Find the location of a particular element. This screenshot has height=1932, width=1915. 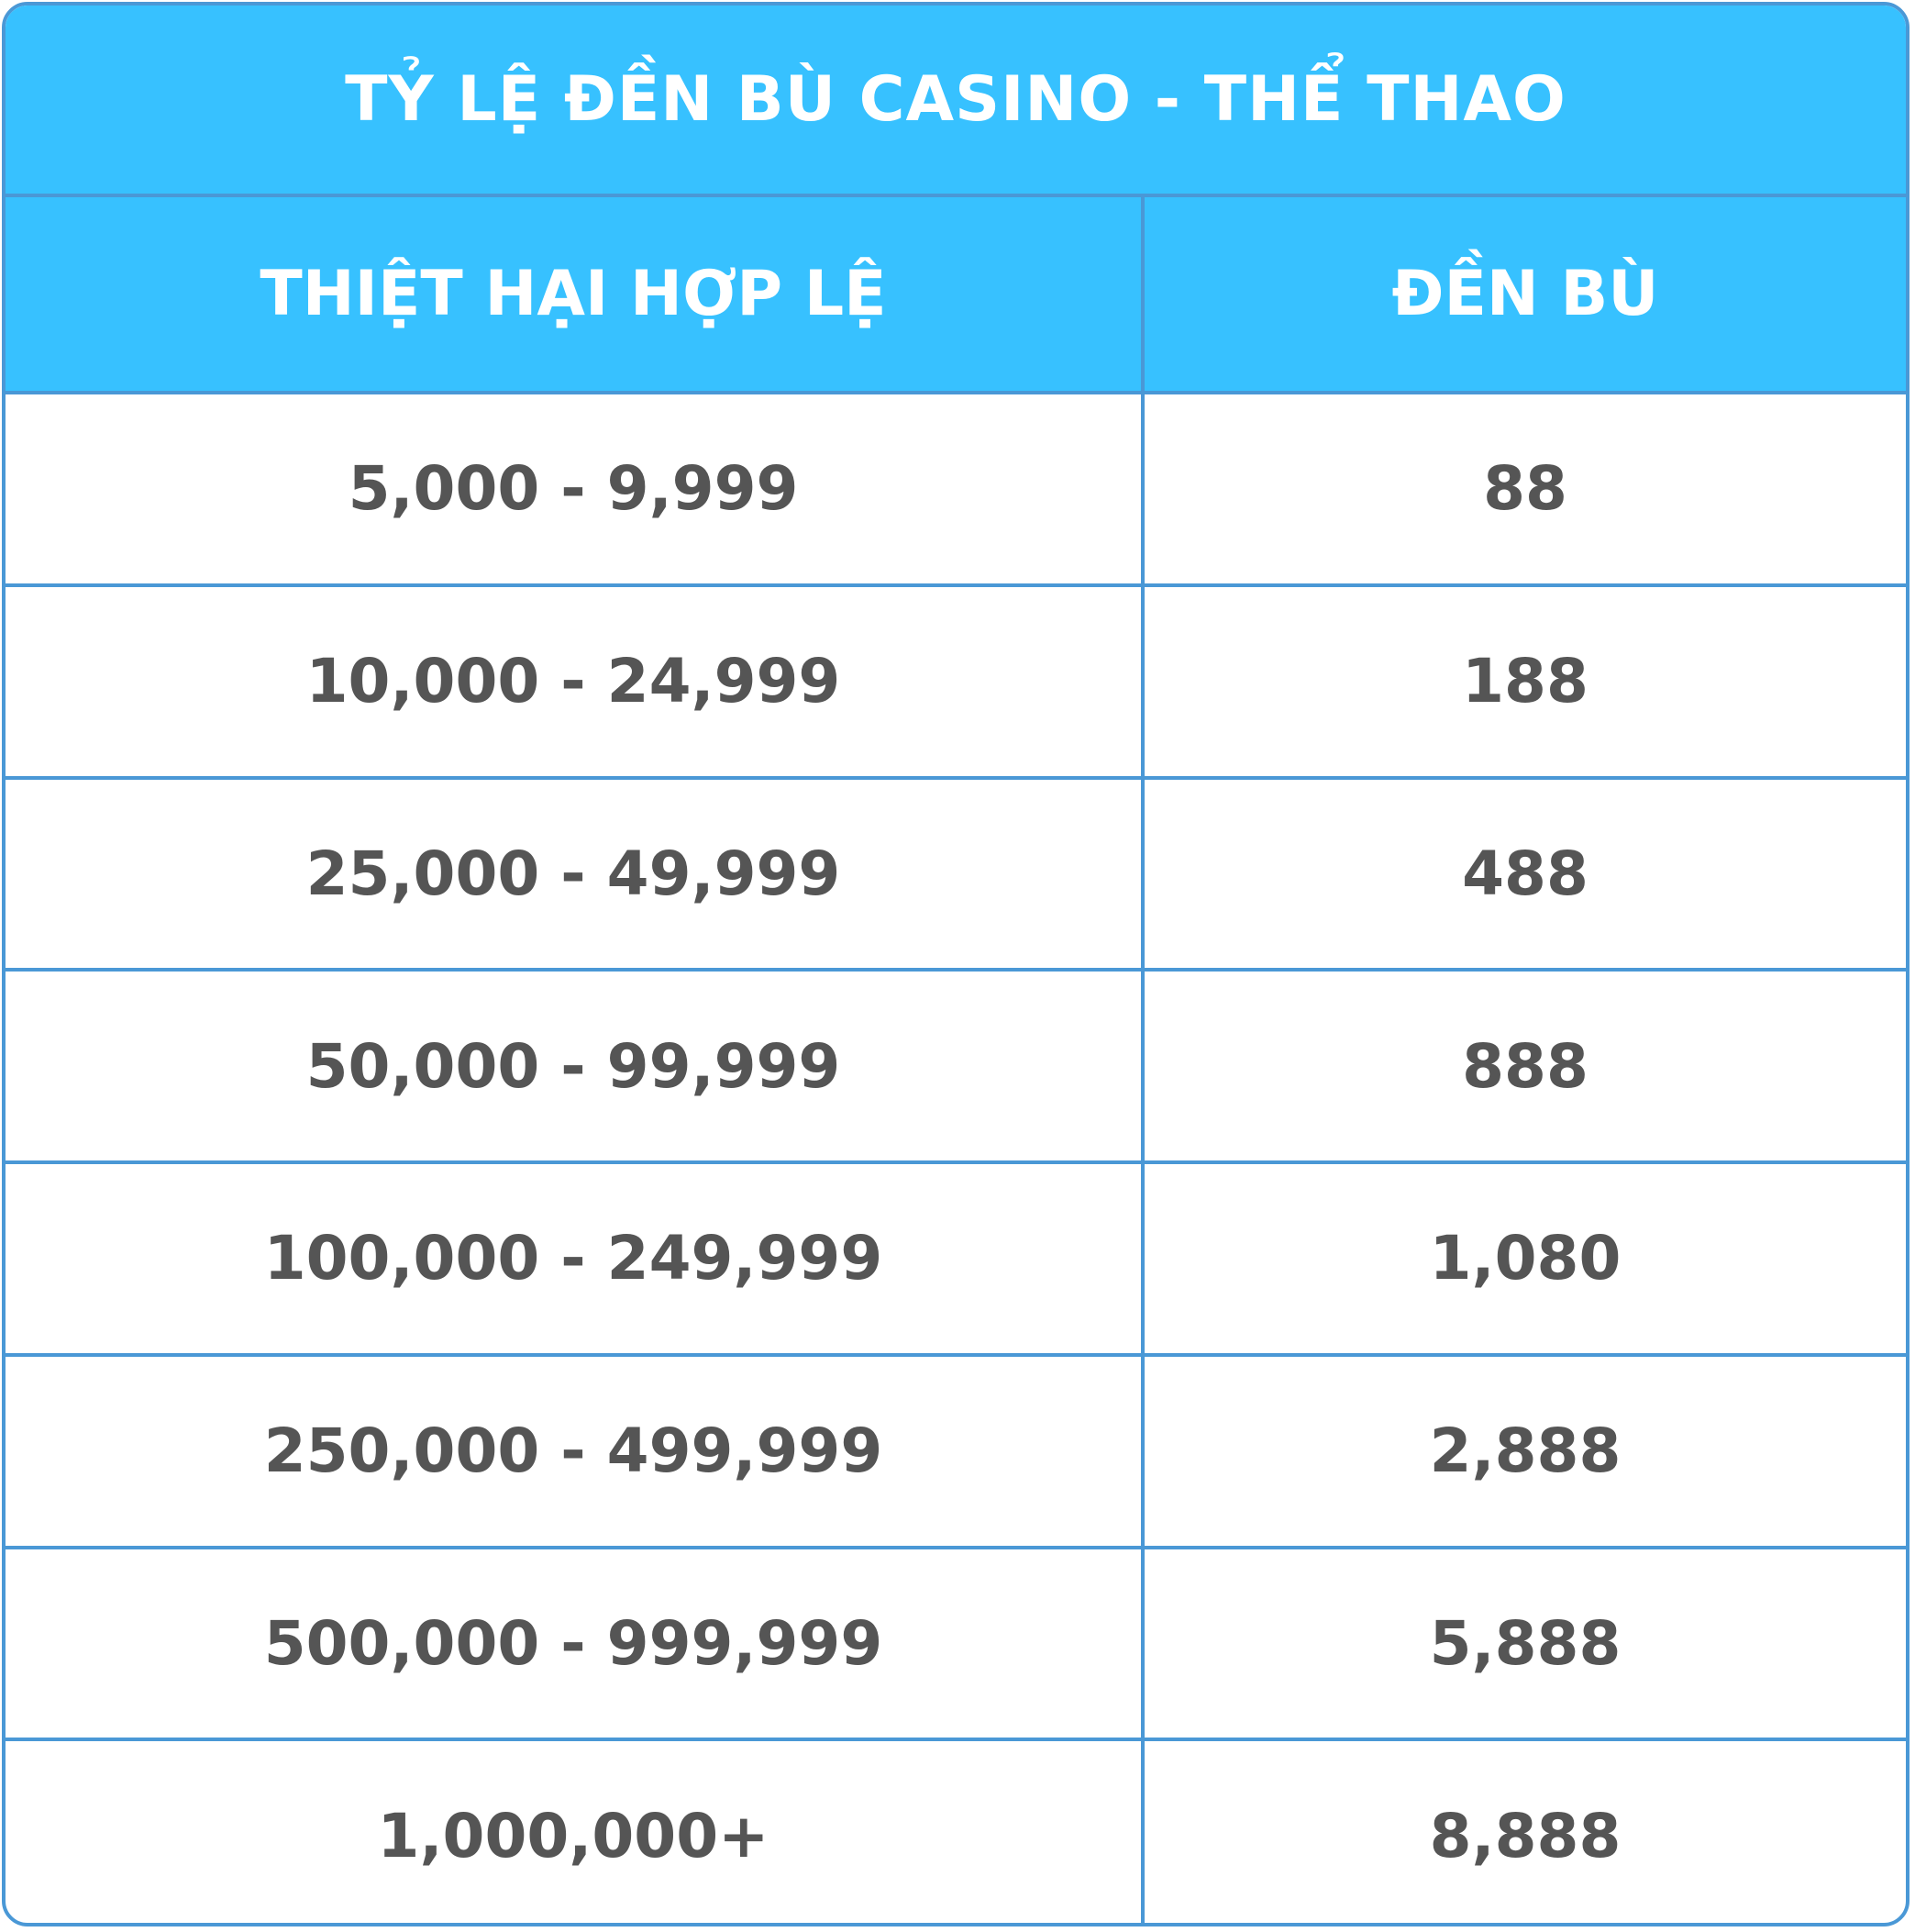

cell-compensation: 8,888 is located at coordinates (1525, 1835).